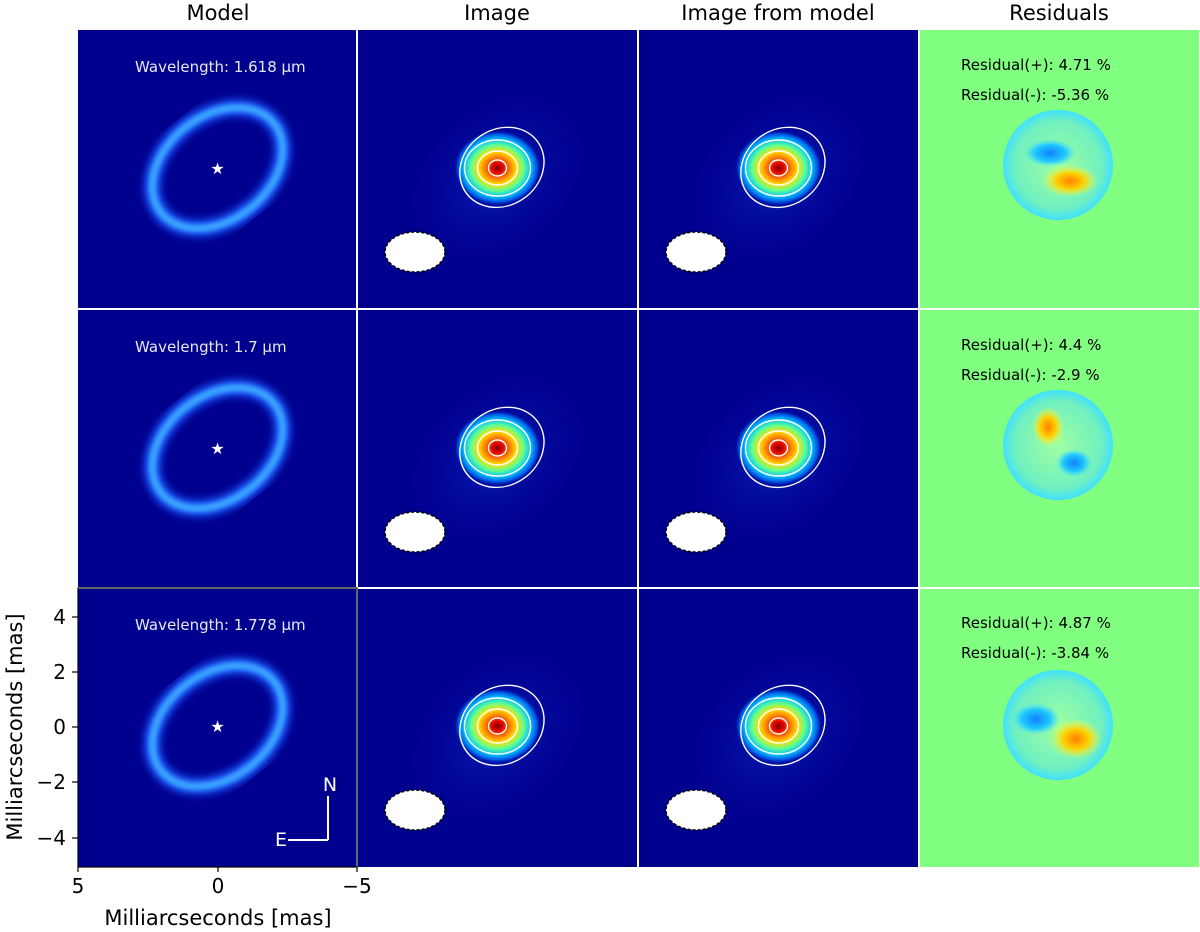 Image resolution: width=1200 pixels, height=932 pixels. I want to click on col-title-model: Model, so click(217, 13).